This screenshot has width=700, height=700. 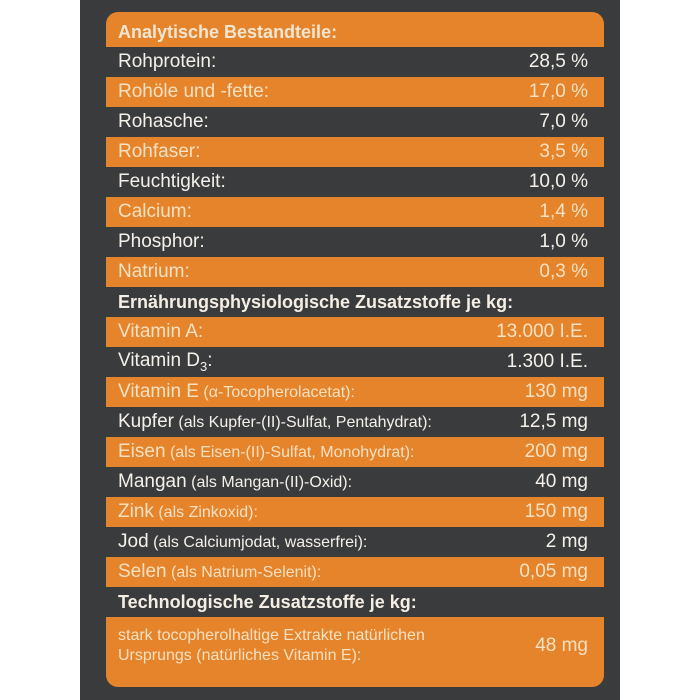 I want to click on row-label-note: (als Kupfer-(II)-Sulfat, Pentahydrat):, so click(x=302, y=422).